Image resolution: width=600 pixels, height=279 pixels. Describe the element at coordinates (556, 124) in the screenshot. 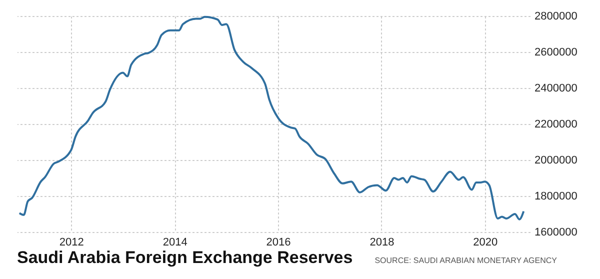

I see `y-tick-label: 2200000` at that location.